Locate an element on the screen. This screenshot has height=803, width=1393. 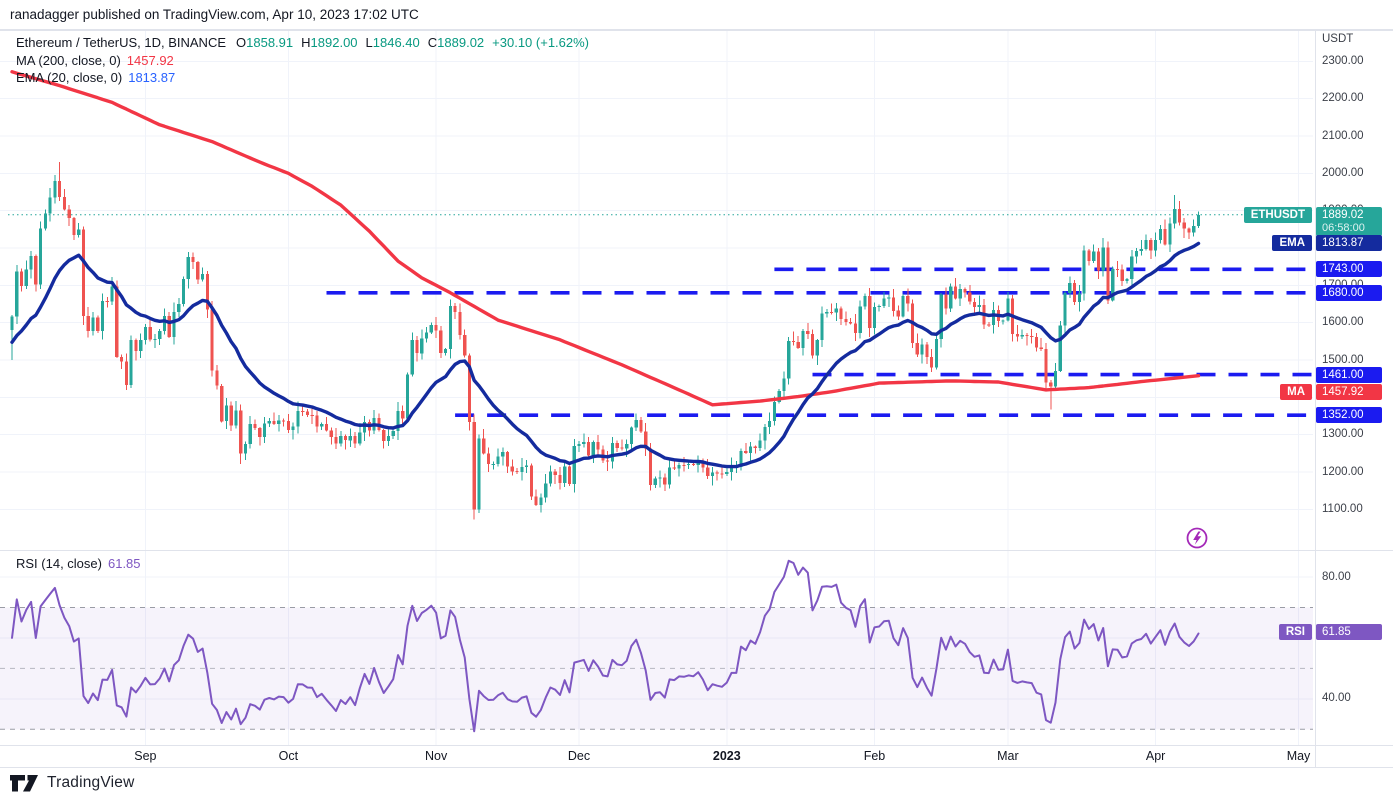
tradingview-logo-icon is located at coordinates (24, 782).